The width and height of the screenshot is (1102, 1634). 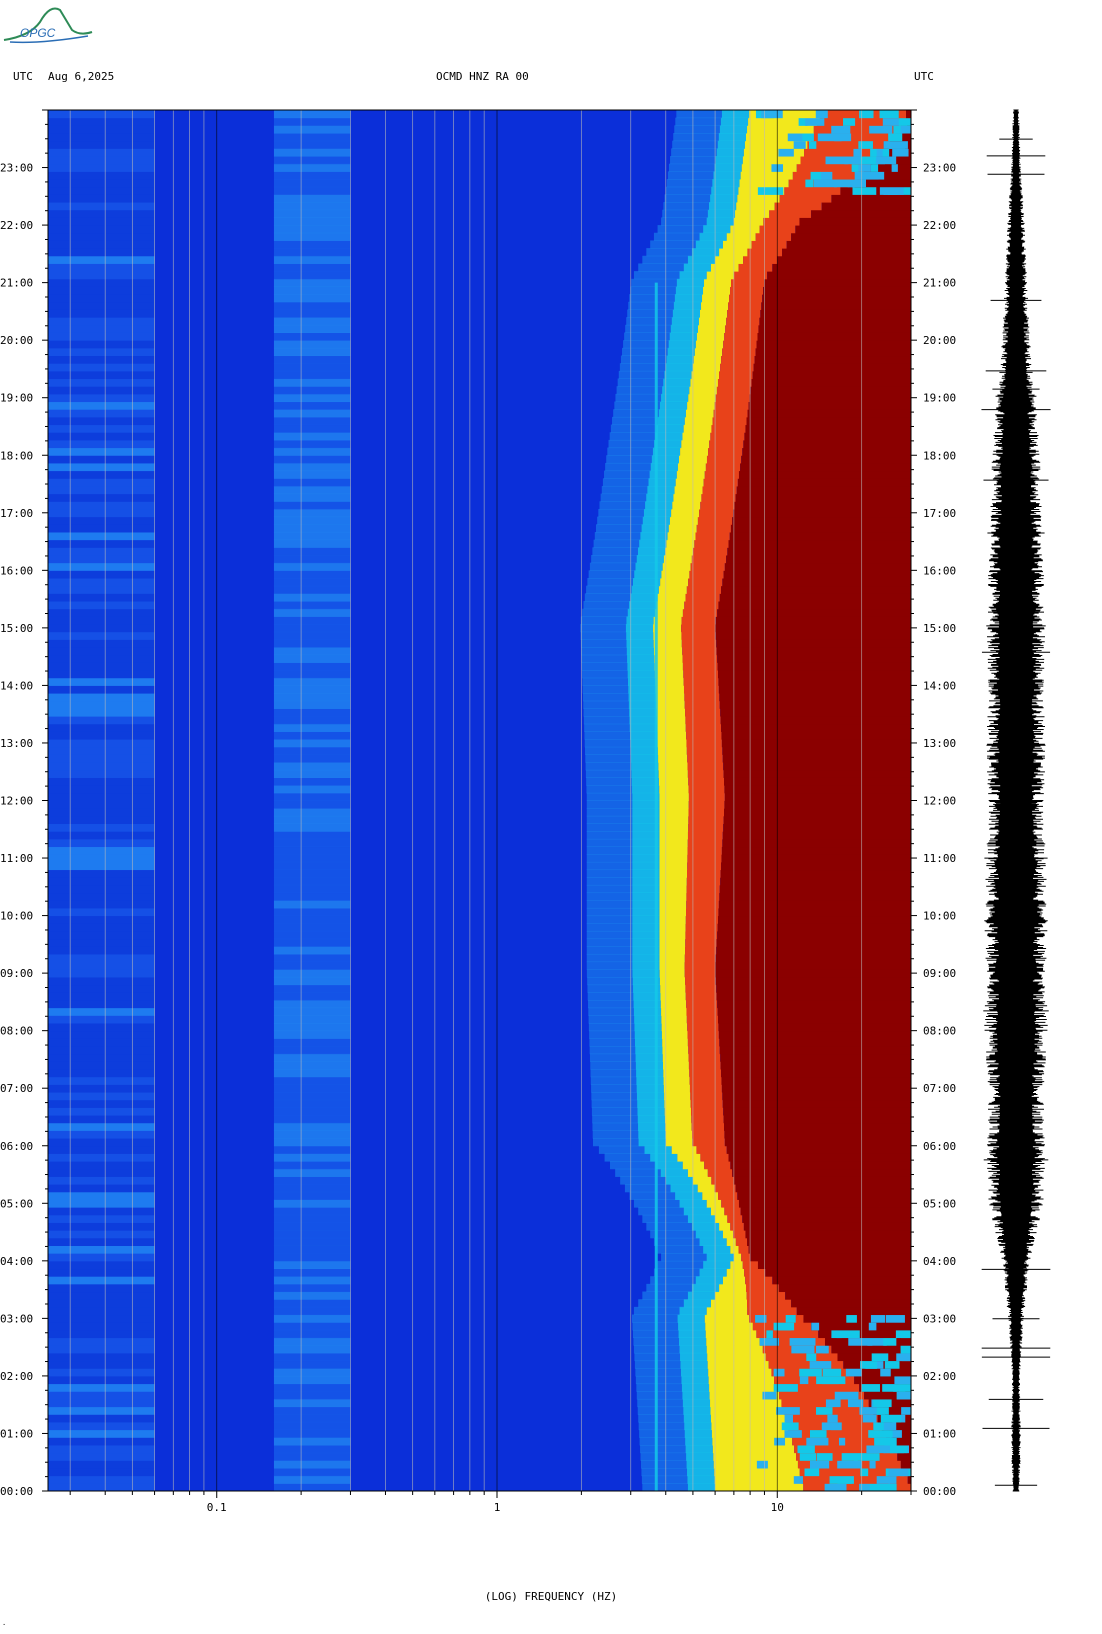 What do you see at coordinates (16, 1376) in the screenshot?
I see `y-tick-label-left: 02:00` at bounding box center [16, 1376].